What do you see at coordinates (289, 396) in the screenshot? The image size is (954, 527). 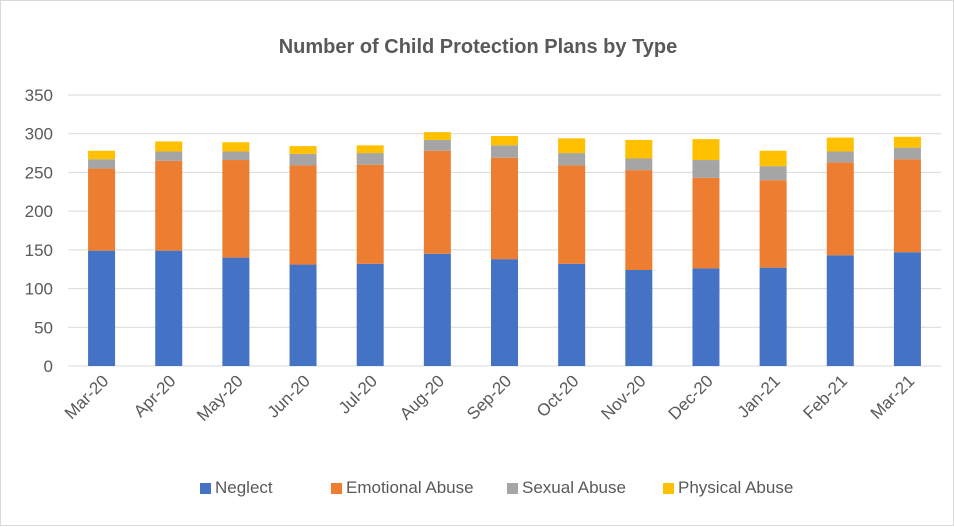 I see `x-tick-label: Jun-20` at bounding box center [289, 396].